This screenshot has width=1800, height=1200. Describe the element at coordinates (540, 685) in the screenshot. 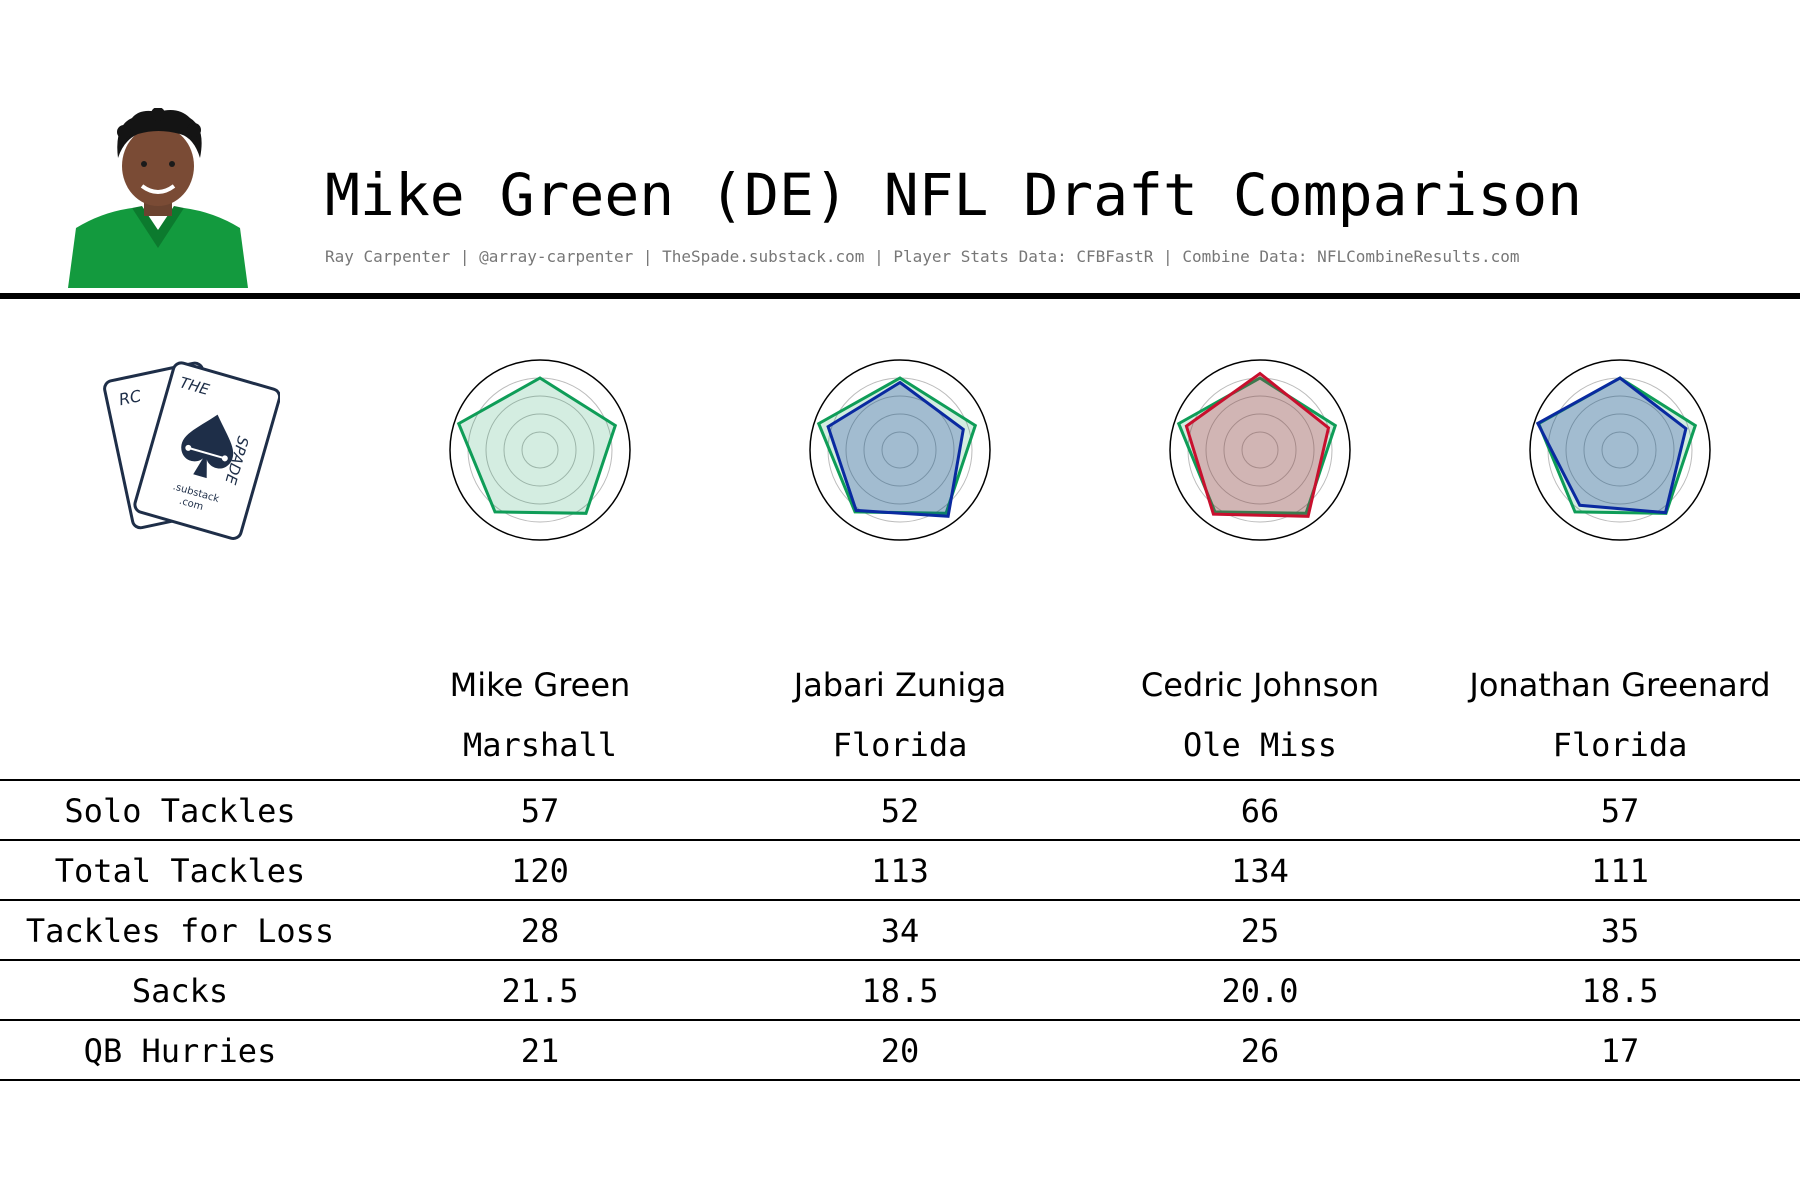

I see `player-name: Mike Green` at that location.